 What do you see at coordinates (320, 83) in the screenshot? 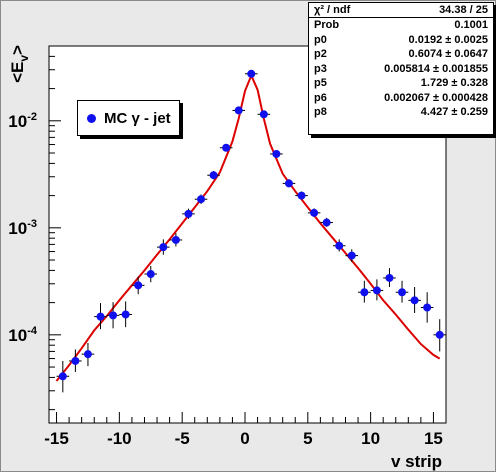
I see `stats-label: p5` at bounding box center [320, 83].